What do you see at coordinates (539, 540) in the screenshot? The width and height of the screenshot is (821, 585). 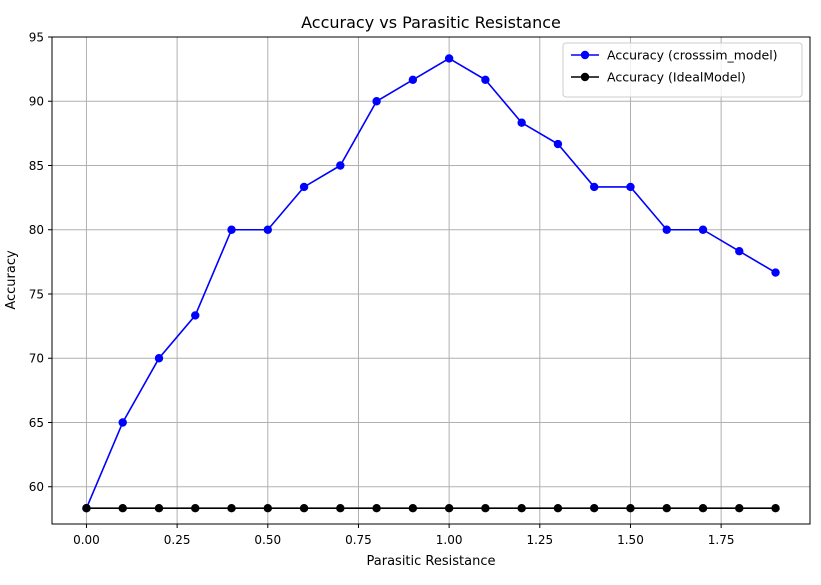 I see `x-tick-label: 1.25` at bounding box center [539, 540].